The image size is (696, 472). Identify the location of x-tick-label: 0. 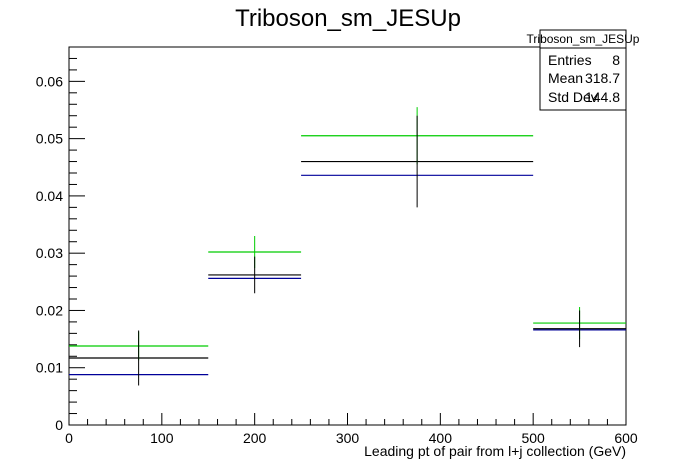
(69, 438).